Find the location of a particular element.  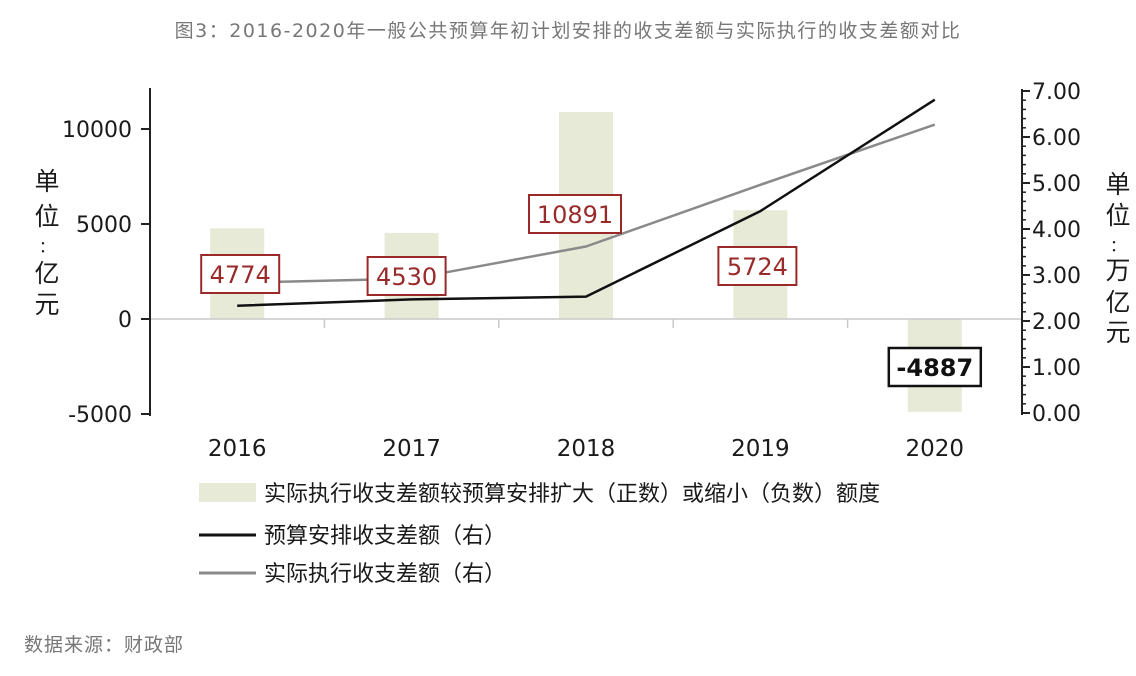

legend-label: 实际执行收支差额（右） is located at coordinates (385, 574).